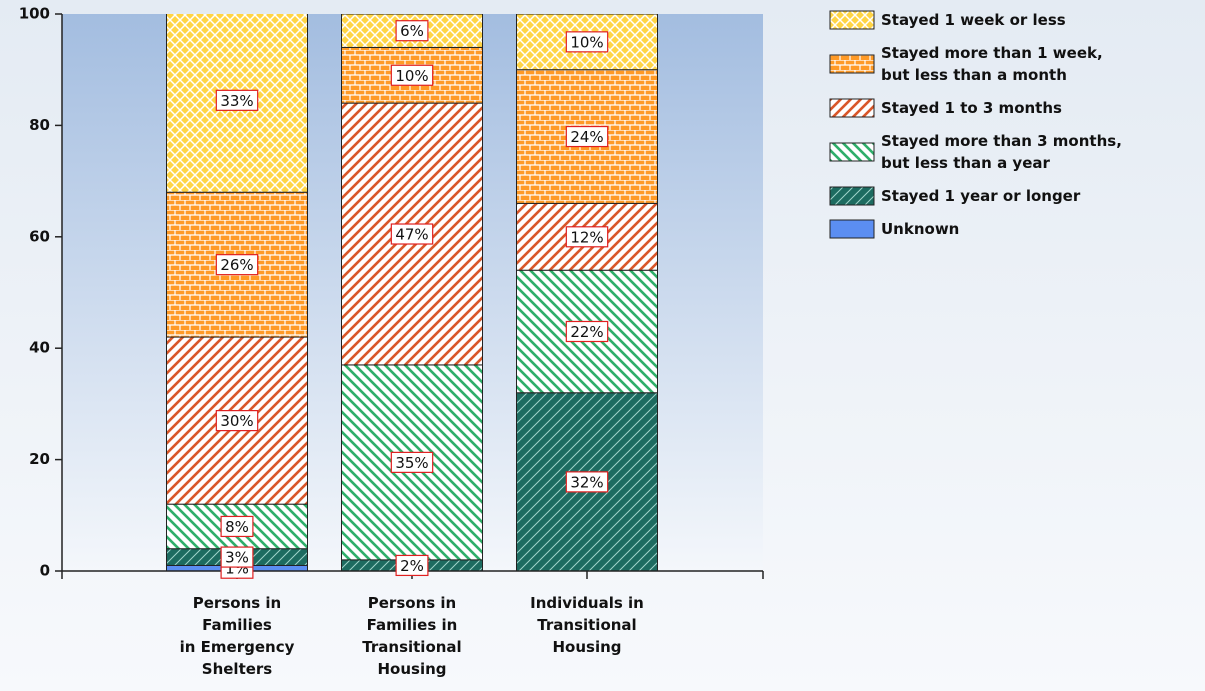  I want to click on data-label: 12%, so click(587, 237).